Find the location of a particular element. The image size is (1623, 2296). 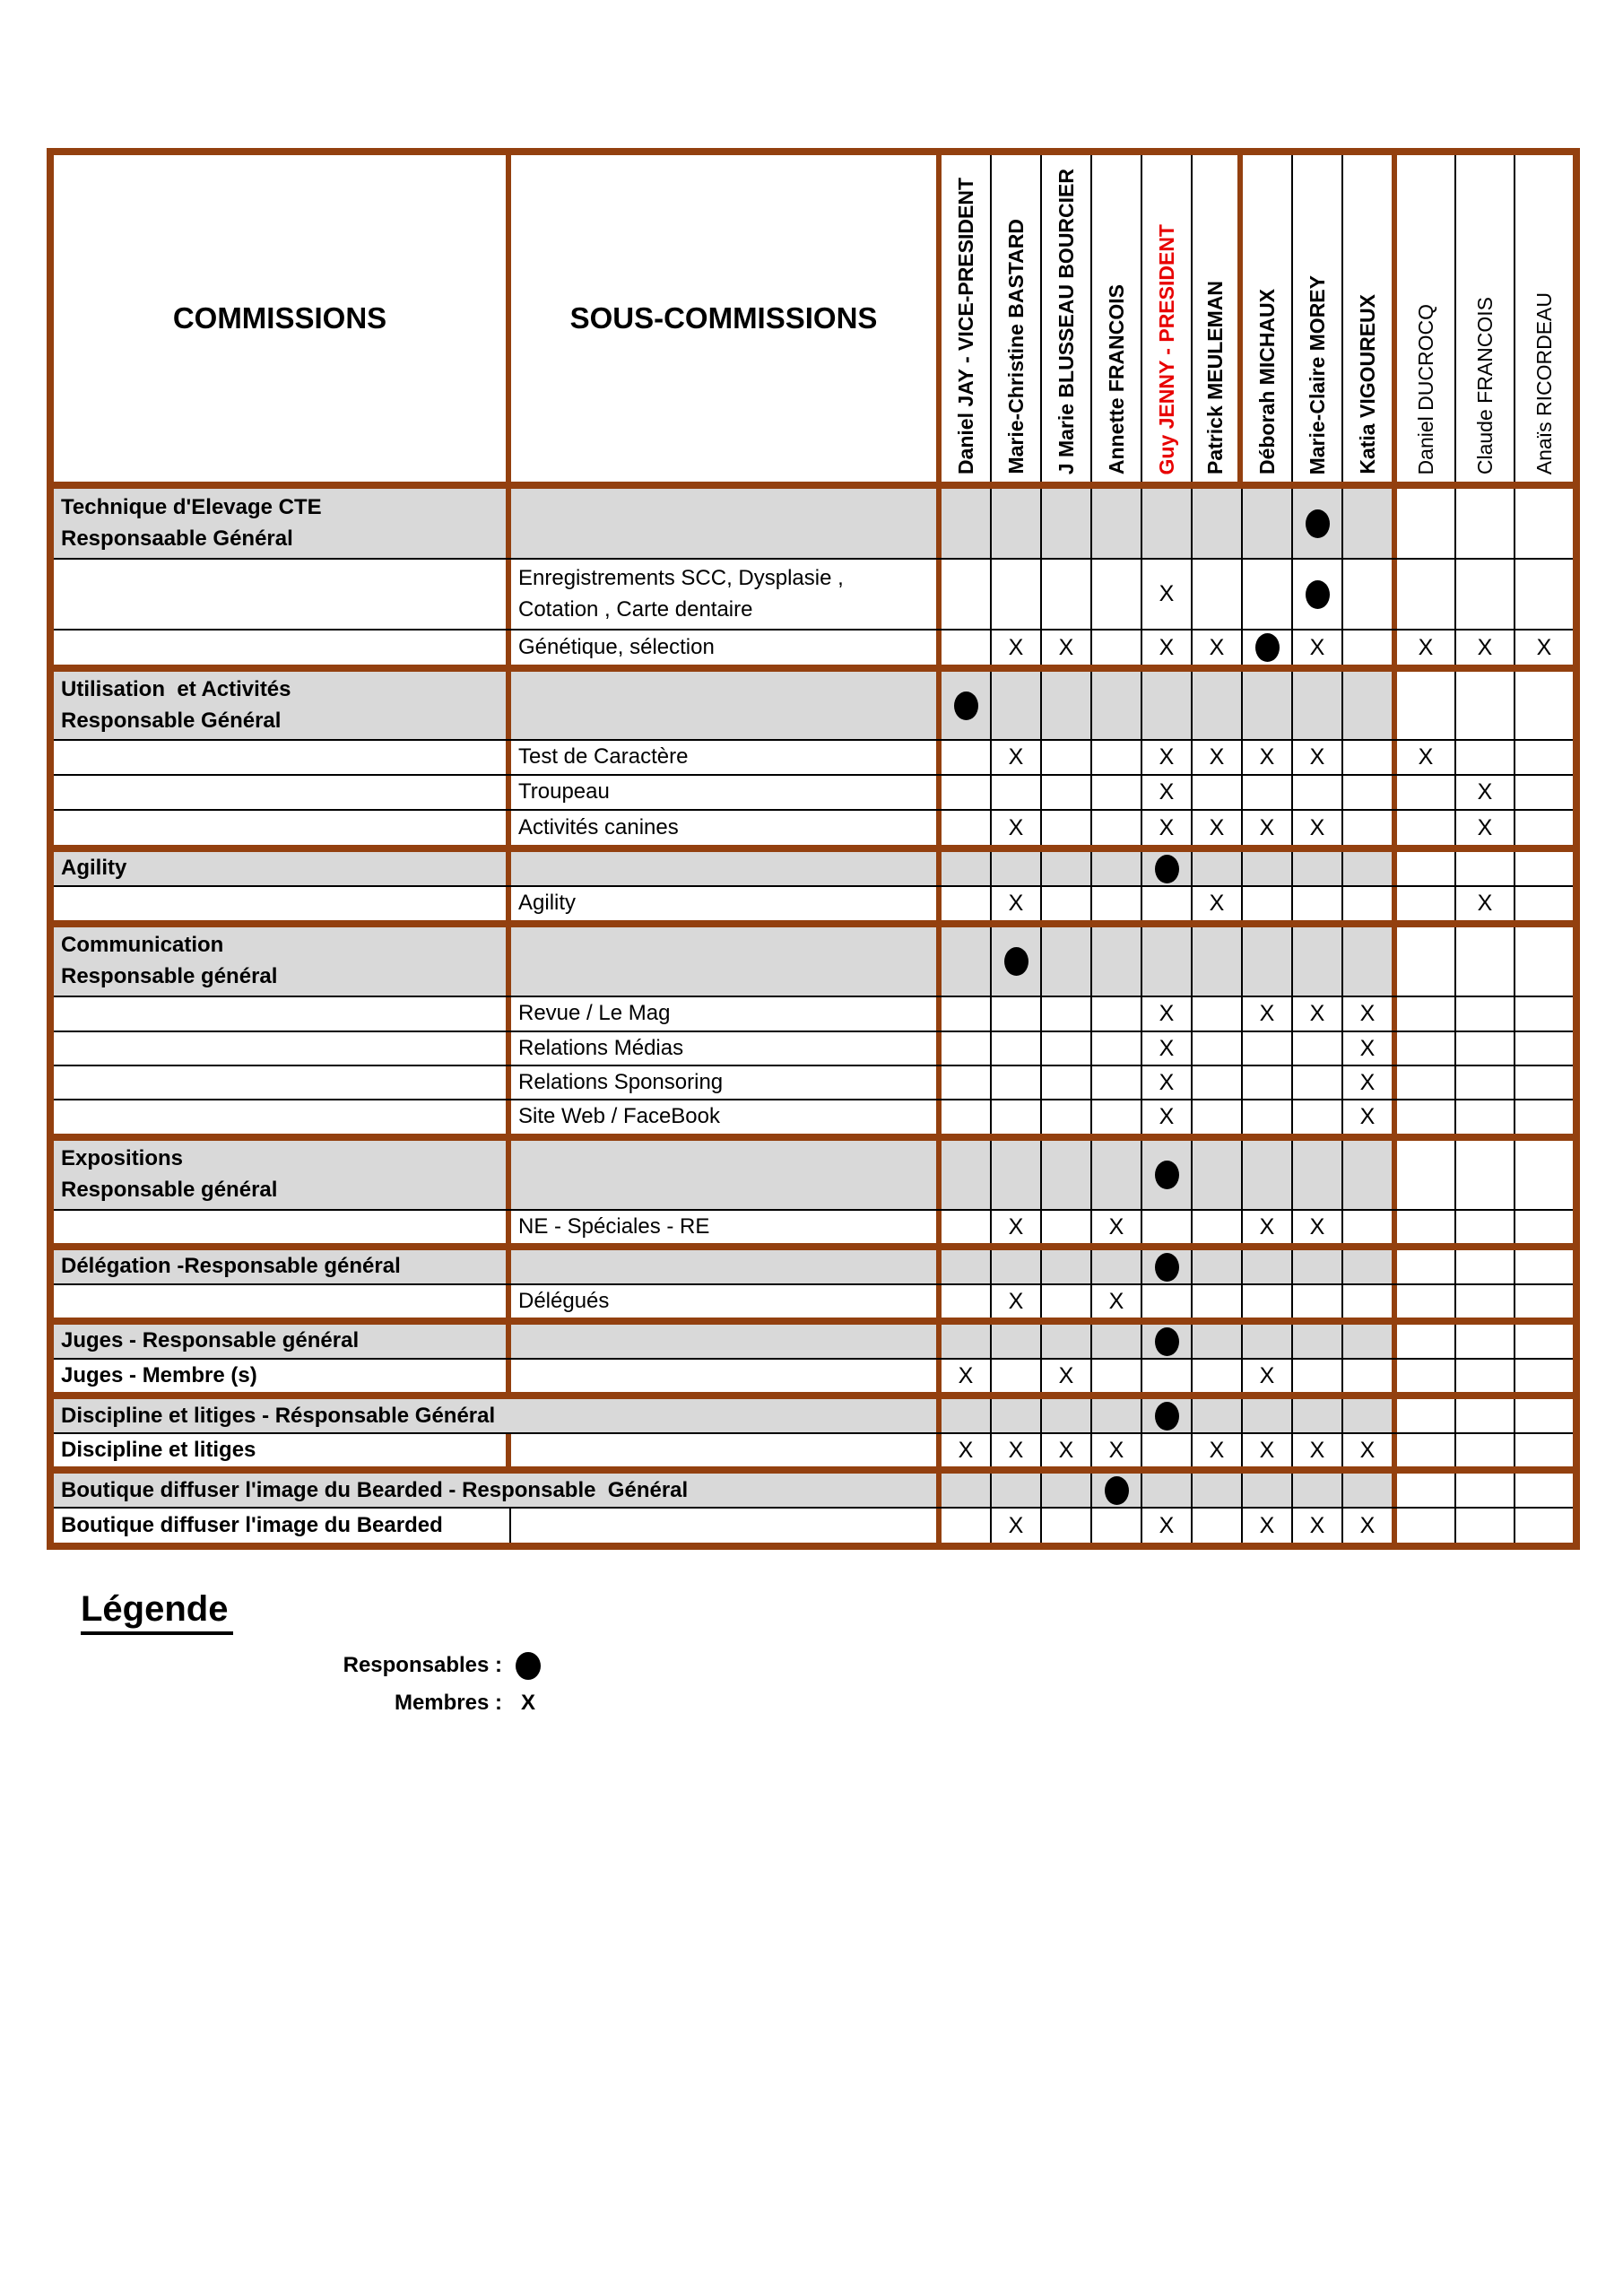

name-column-header: Claude FRANCOIS is located at coordinates (1485, 318).